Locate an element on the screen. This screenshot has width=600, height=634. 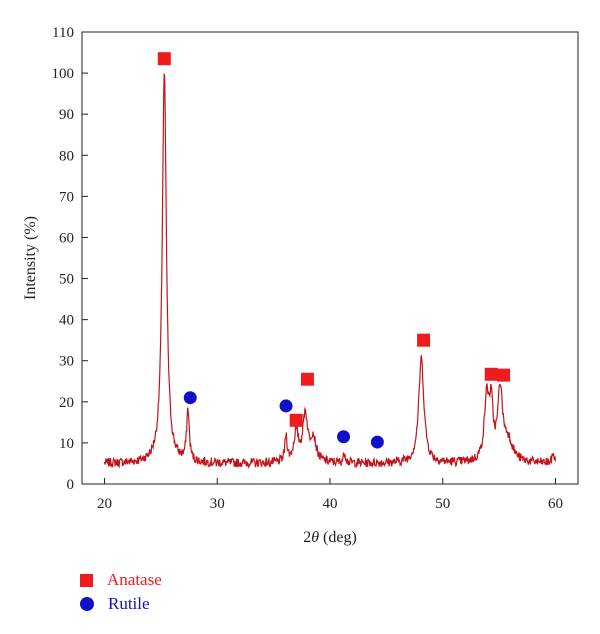
x-tick-label: 50 is located at coordinates (442, 504).